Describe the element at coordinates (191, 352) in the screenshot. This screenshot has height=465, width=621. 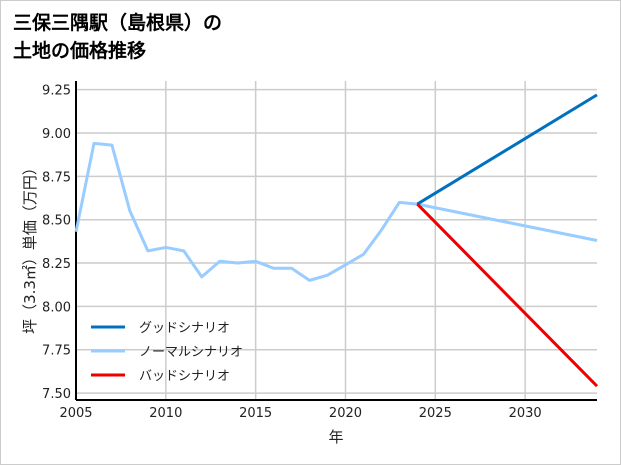
I see `legend-label: ノーマルシナリオ` at that location.